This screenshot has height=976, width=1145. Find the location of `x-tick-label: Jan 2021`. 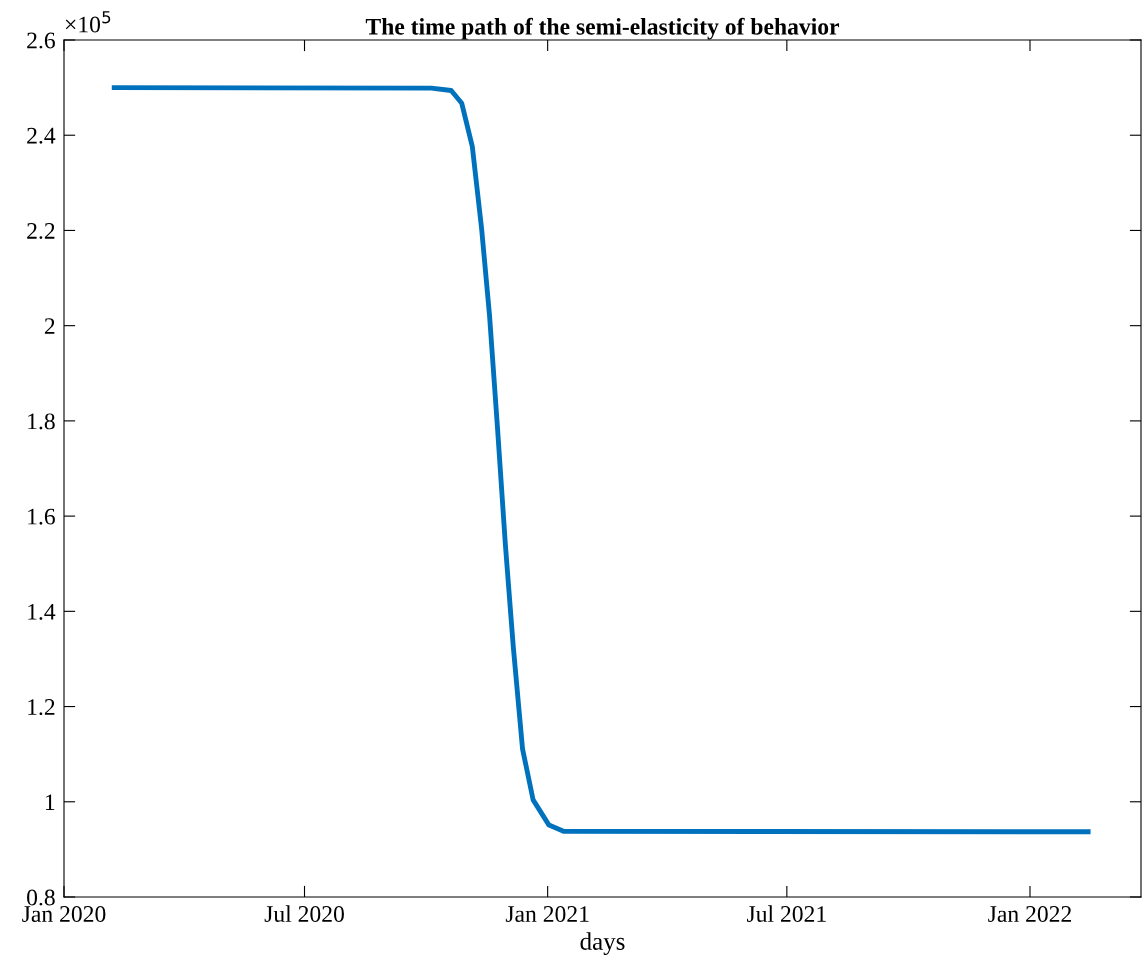

x-tick-label: Jan 2021 is located at coordinates (547, 914).